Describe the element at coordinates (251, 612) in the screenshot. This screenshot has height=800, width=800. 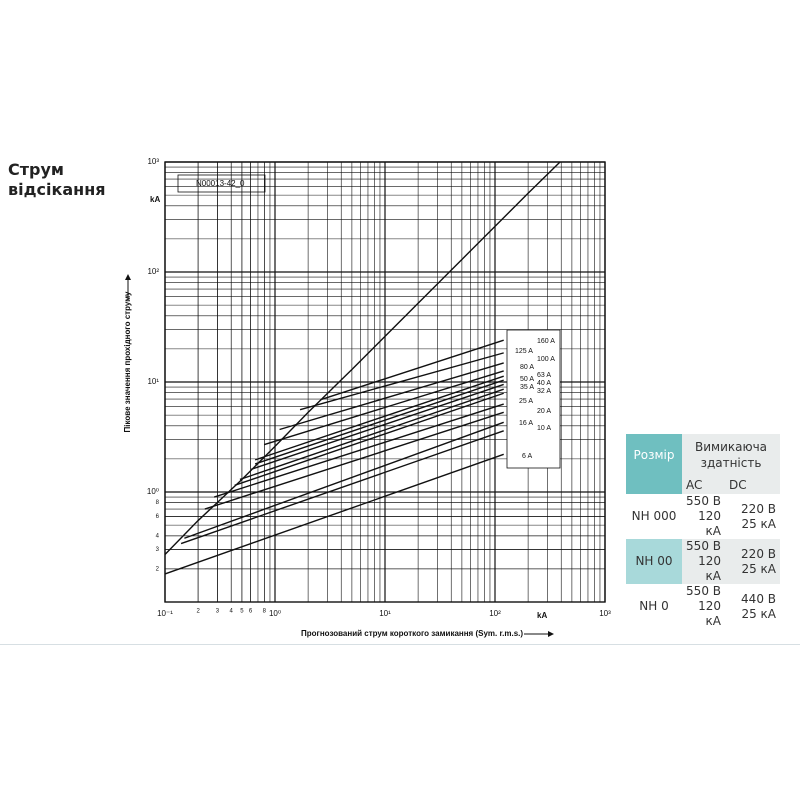
I see `x-tick-label: 6` at that location.